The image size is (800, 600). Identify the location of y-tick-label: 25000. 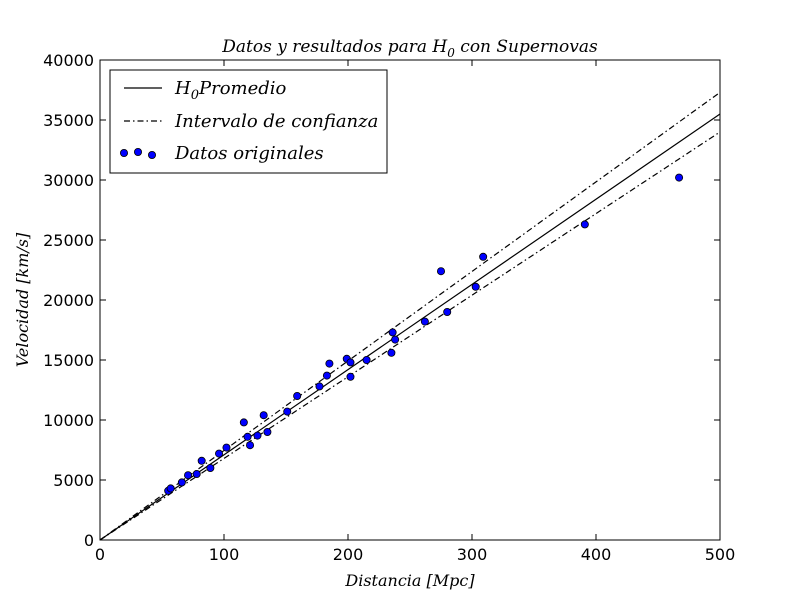
(68, 240).